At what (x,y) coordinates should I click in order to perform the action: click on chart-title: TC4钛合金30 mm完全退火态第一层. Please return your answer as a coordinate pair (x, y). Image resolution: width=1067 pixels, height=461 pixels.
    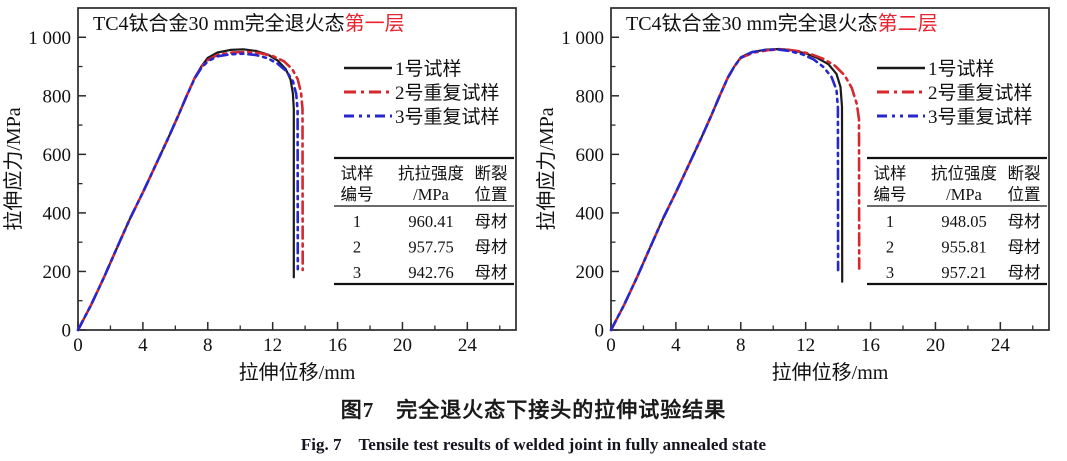
    Looking at the image, I should click on (249, 23).